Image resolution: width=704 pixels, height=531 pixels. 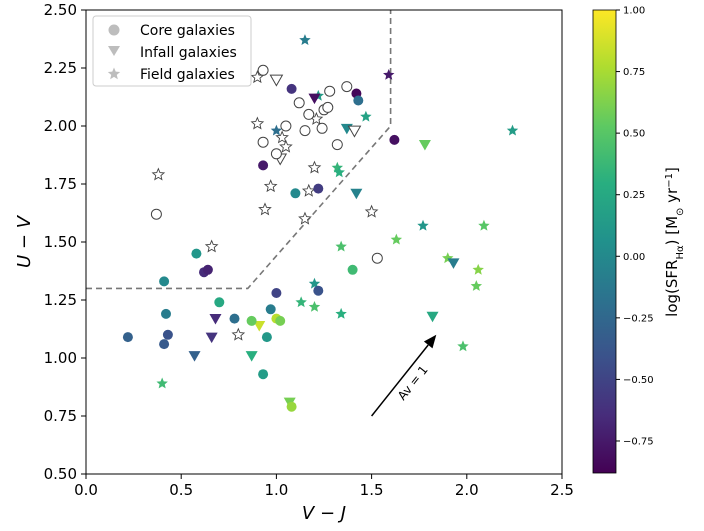 I want to click on legend-box, so click(x=172, y=51).